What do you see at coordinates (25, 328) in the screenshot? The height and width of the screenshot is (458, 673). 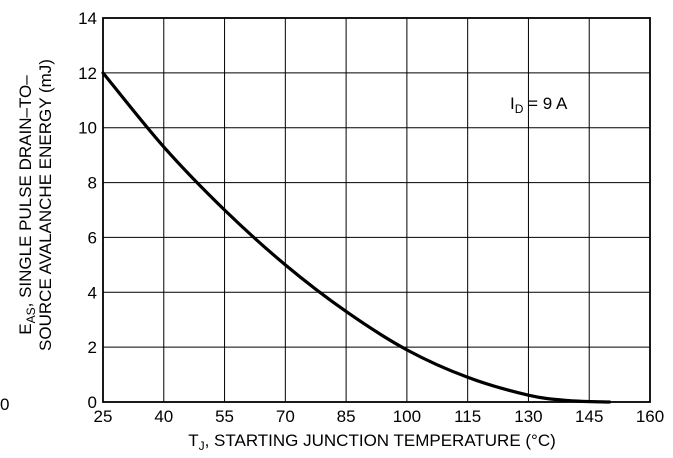 I see `y-axis-title-line1-main: E` at bounding box center [25, 328].